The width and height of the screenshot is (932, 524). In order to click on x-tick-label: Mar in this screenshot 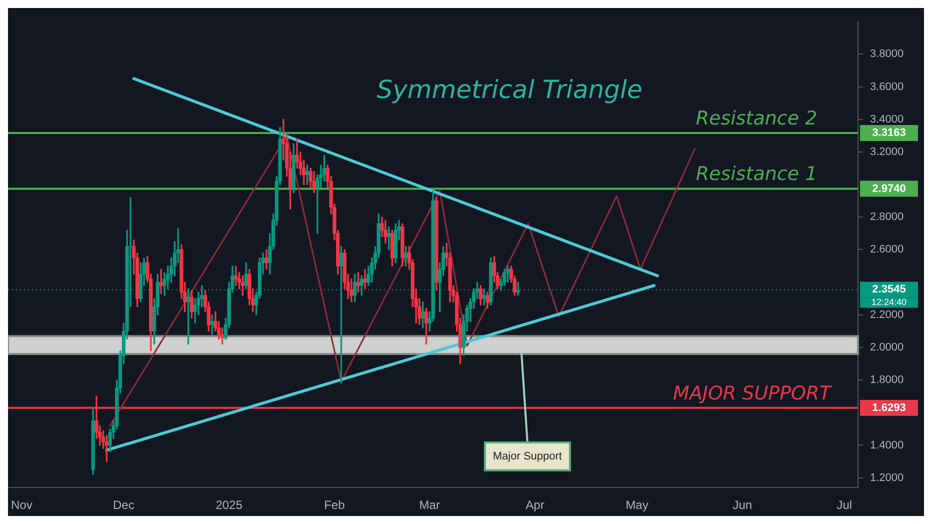, I will do `click(429, 505)`.